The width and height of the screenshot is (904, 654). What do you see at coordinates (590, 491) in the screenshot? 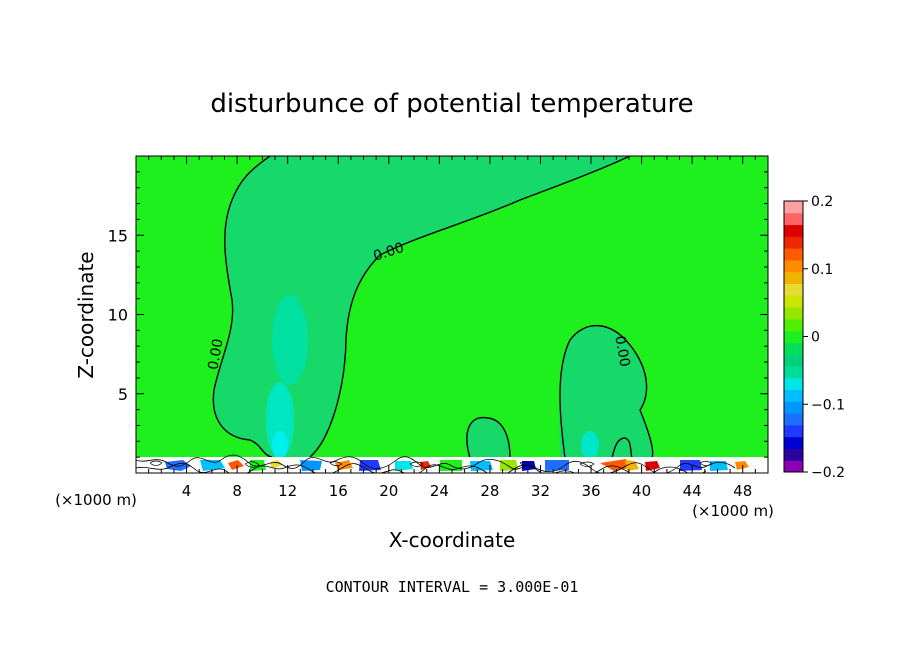
I see `x-tick-label: 36` at bounding box center [590, 491].